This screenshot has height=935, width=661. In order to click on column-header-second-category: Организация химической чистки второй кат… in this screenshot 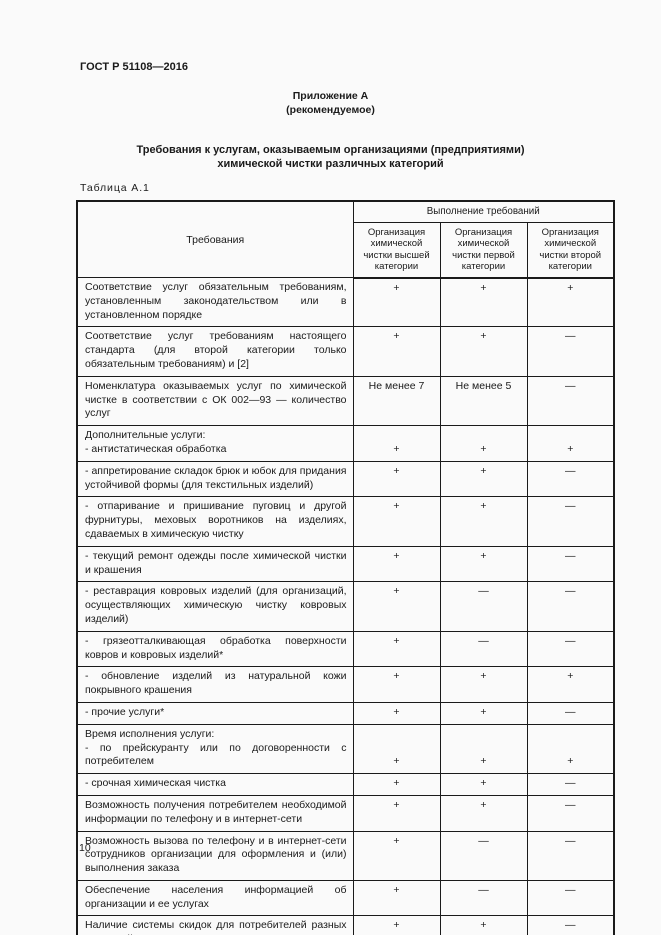, I will do `click(570, 250)`.